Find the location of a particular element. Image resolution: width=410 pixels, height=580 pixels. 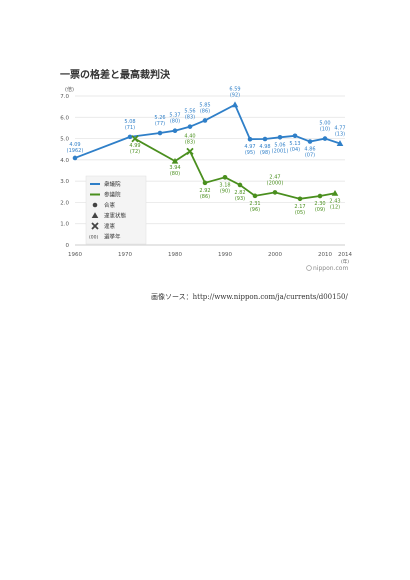

y-tick-label: 5.0 is located at coordinates (64, 140).